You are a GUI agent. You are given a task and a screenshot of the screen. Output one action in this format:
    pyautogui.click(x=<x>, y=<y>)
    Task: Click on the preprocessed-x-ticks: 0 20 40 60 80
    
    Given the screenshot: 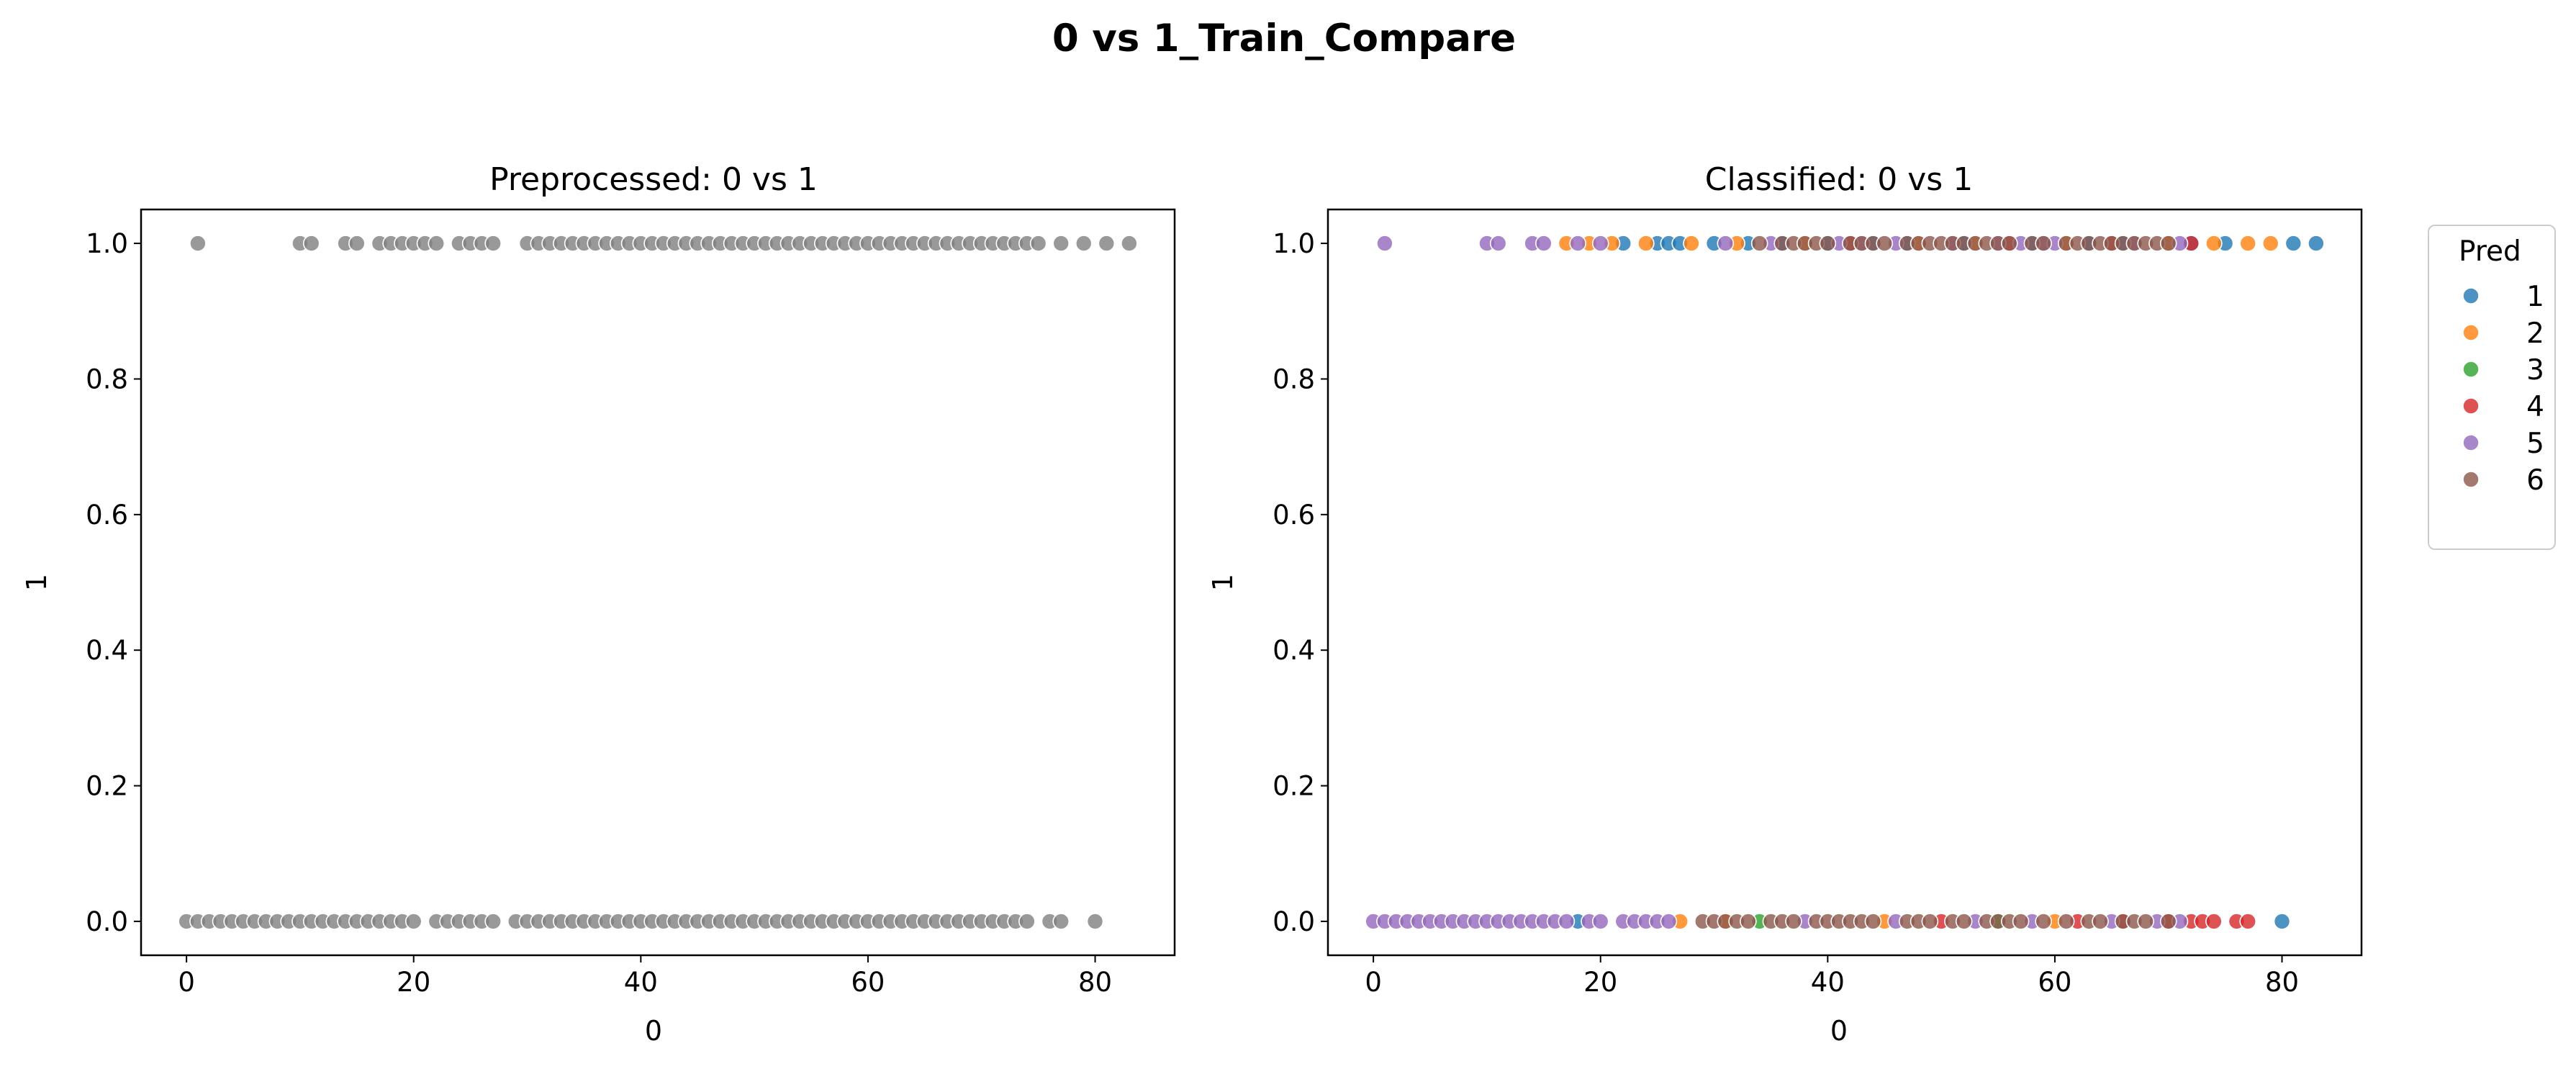 What is the action you would take?
    pyautogui.click(x=645, y=976)
    